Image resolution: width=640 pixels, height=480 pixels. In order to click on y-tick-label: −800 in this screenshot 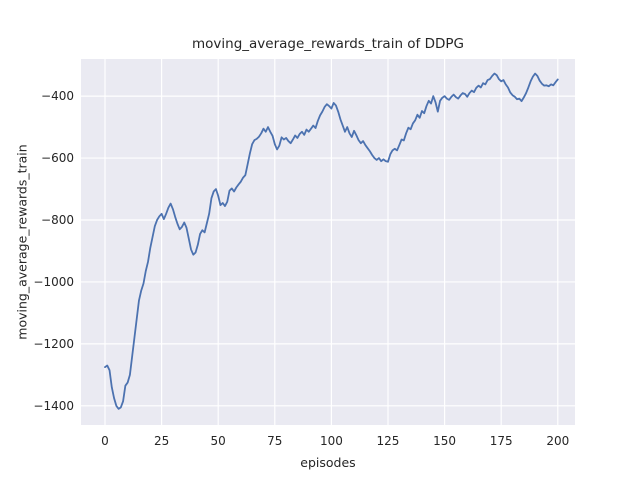, I will do `click(57, 220)`.